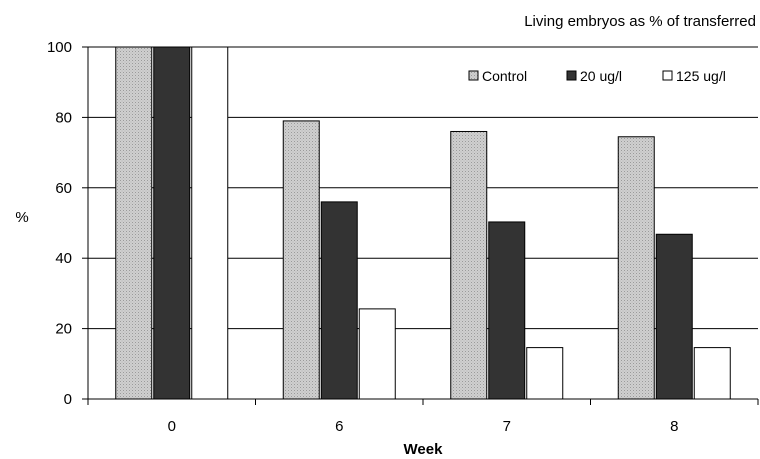 Image resolution: width=760 pixels, height=459 pixels. I want to click on legend-label: 20 ug/l, so click(601, 76).